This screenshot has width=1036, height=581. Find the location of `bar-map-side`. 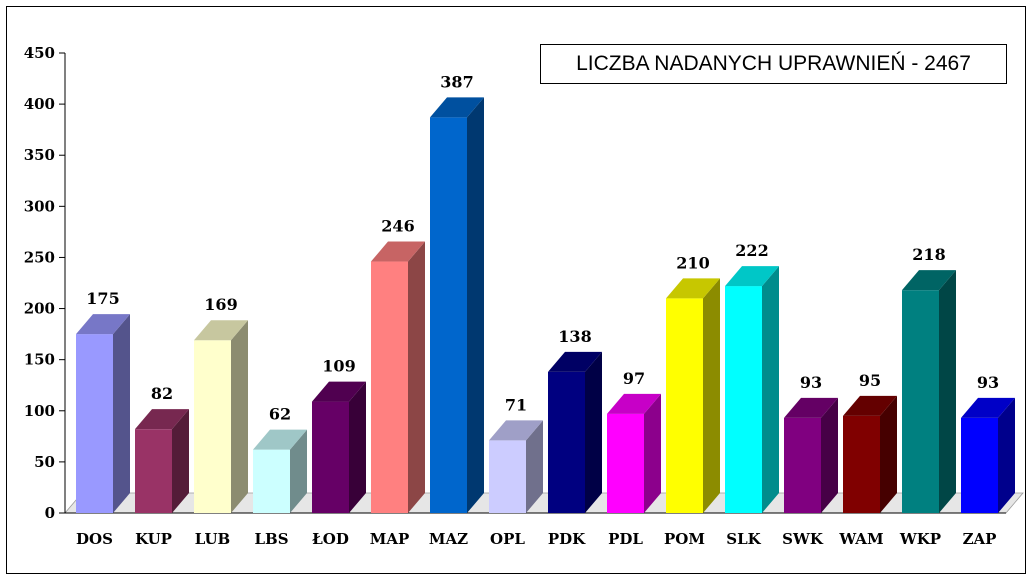

bar-map-side is located at coordinates (416, 377).